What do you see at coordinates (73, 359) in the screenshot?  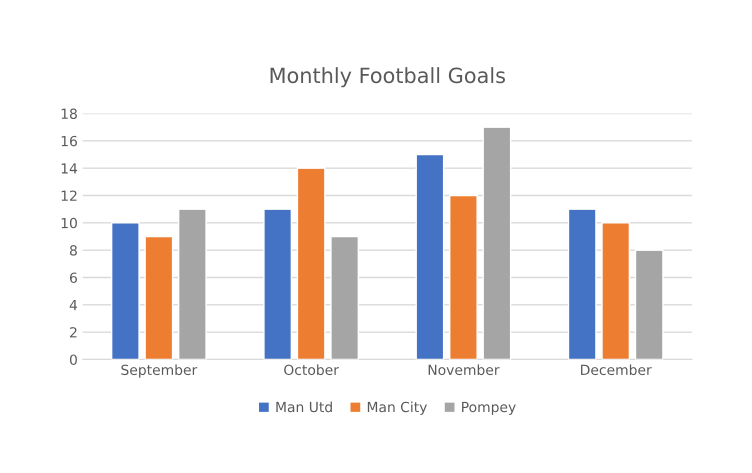 I see `y-tick-label: 0` at bounding box center [73, 359].